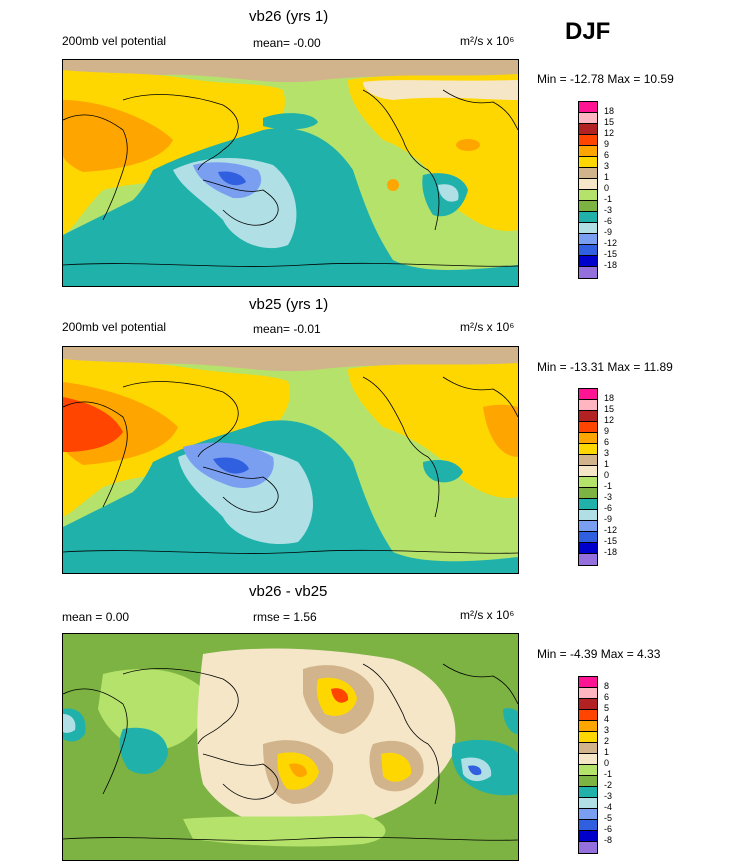 The width and height of the screenshot is (733, 866). Describe the element at coordinates (607, 464) in the screenshot. I see `panel2-colorbar-tick-label: 1` at that location.